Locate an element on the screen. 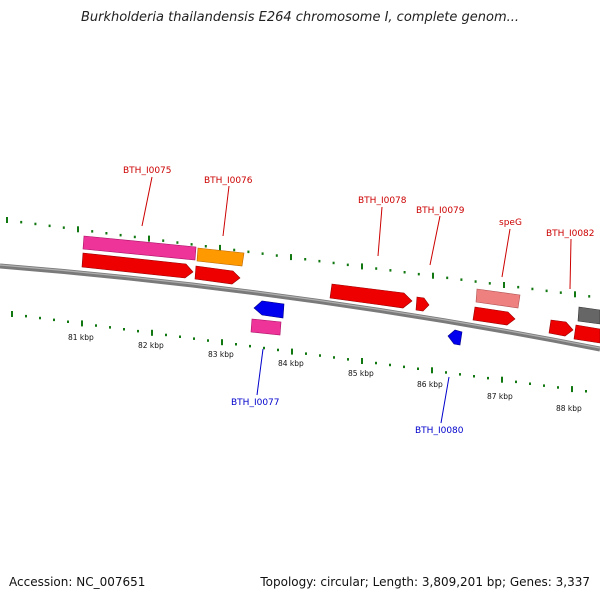 The width and height of the screenshot is (600, 600). gene-label-BTH_I0080: BTH_I0080 is located at coordinates (439, 431).